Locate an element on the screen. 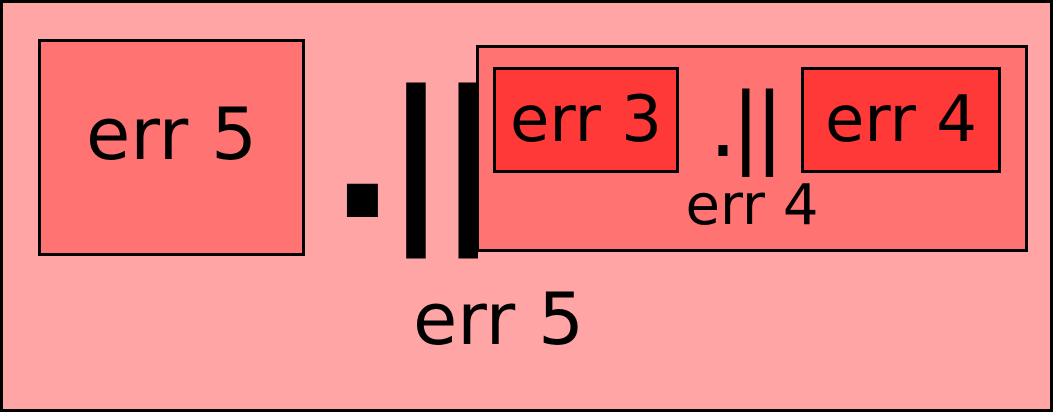 This screenshot has width=1053, height=412. left-operand-label: err 5 is located at coordinates (171, 134).